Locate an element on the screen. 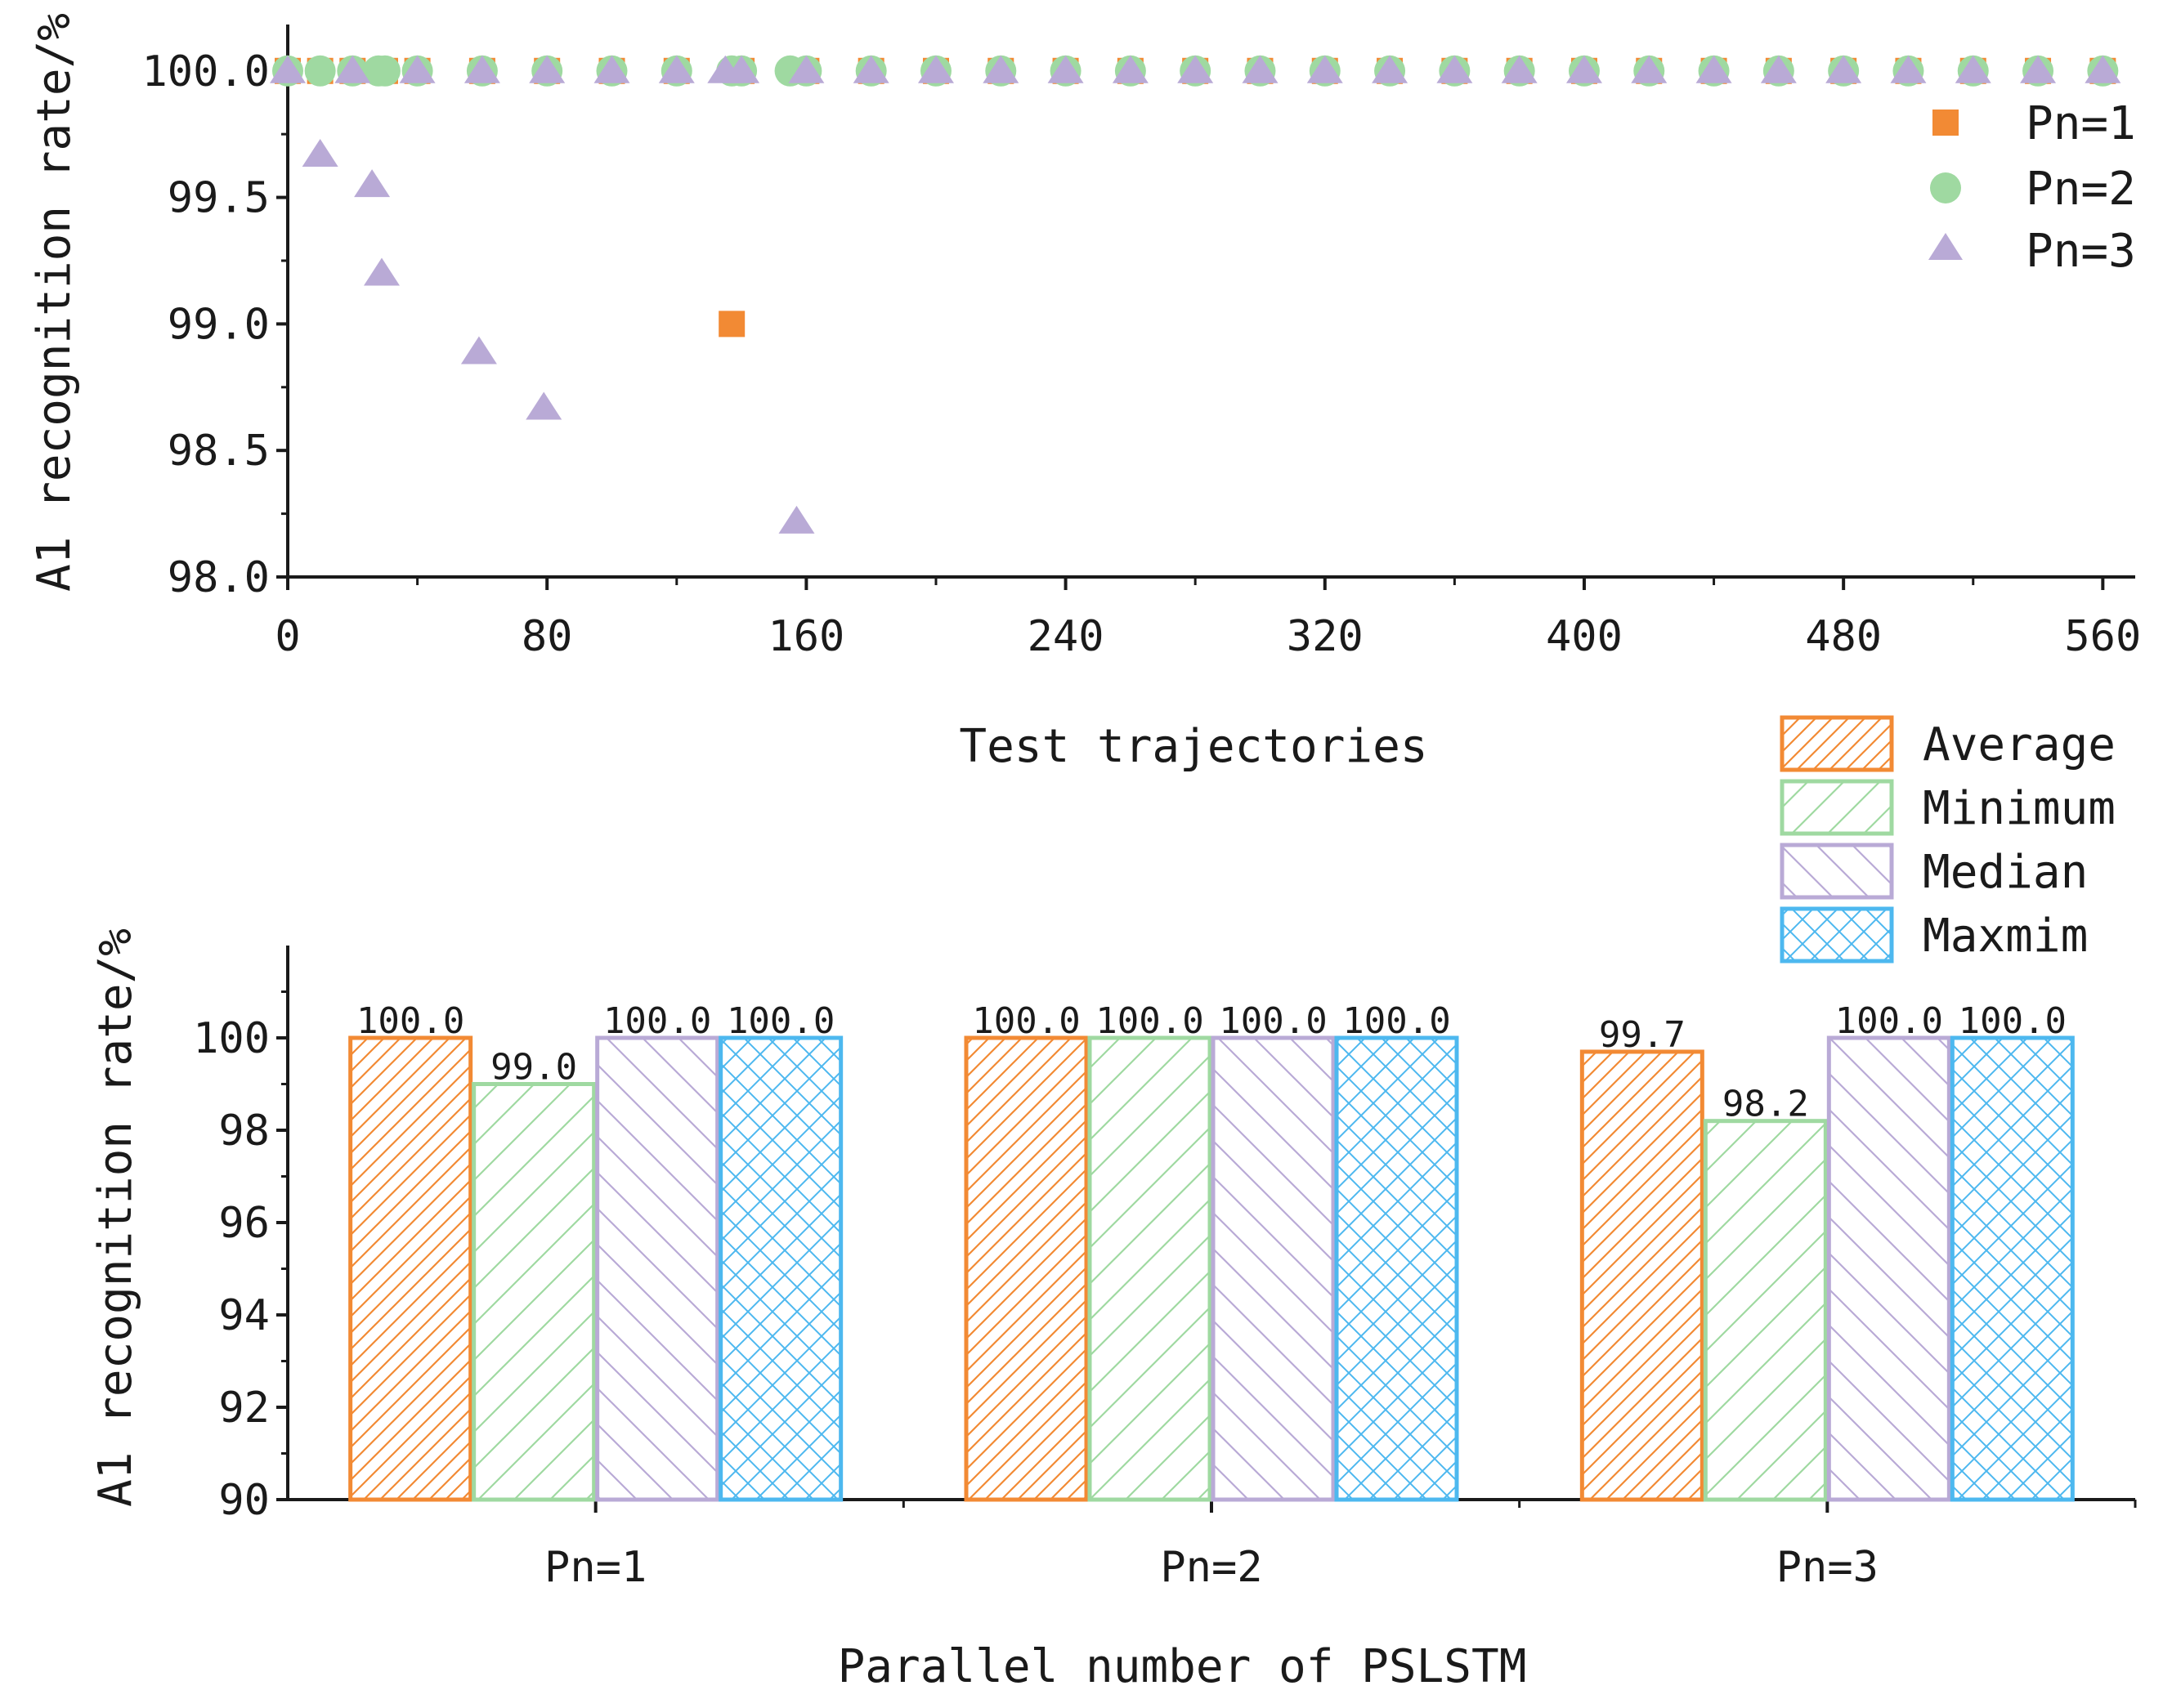  scatter-x-tick-label: 480 is located at coordinates (1843, 636).